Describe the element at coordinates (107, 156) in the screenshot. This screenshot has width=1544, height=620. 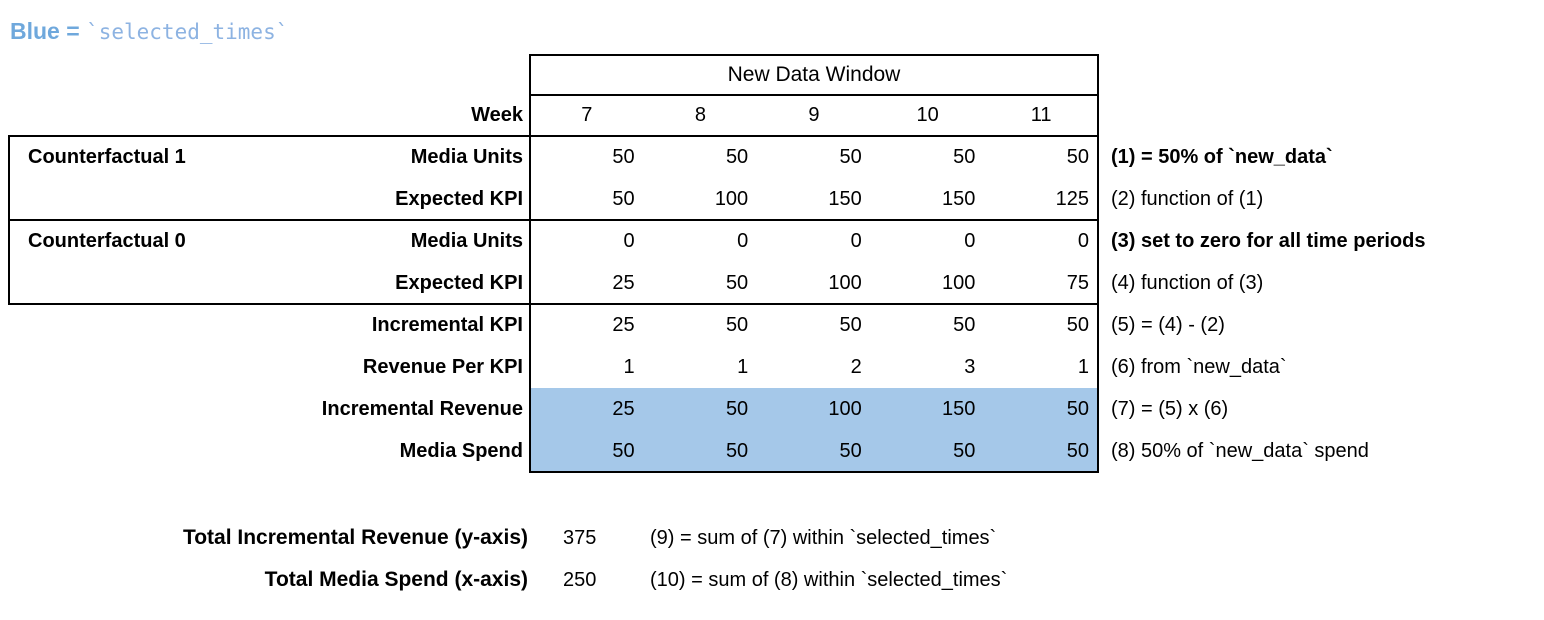
I see `group-label-counterfactual-1: Counterfactual 1` at that location.